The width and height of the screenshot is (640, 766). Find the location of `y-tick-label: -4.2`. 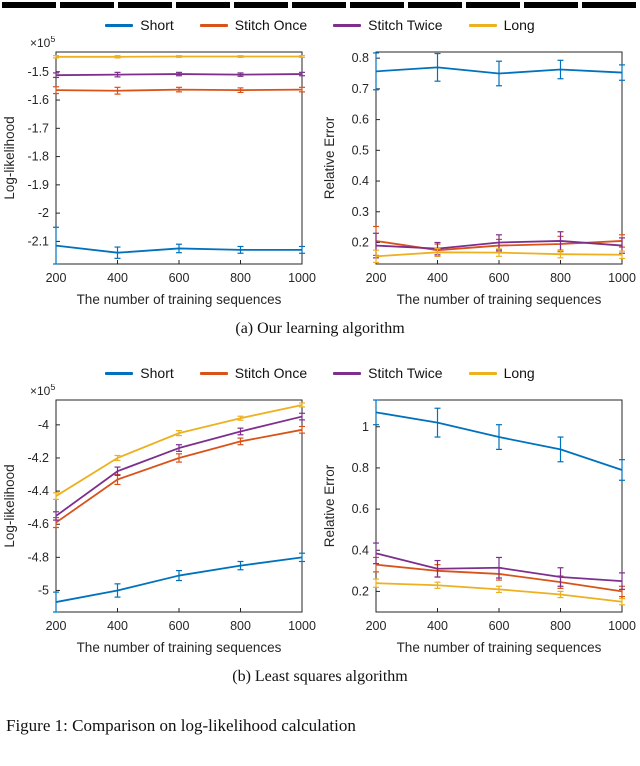

y-tick-label: -4.2 is located at coordinates (38, 458).